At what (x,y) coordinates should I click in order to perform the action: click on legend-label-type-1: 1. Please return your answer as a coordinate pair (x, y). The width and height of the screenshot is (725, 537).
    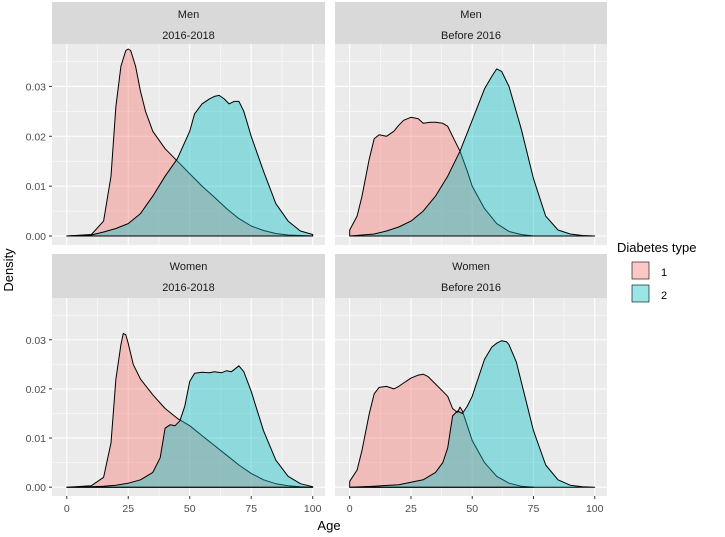
    Looking at the image, I should click on (664, 273).